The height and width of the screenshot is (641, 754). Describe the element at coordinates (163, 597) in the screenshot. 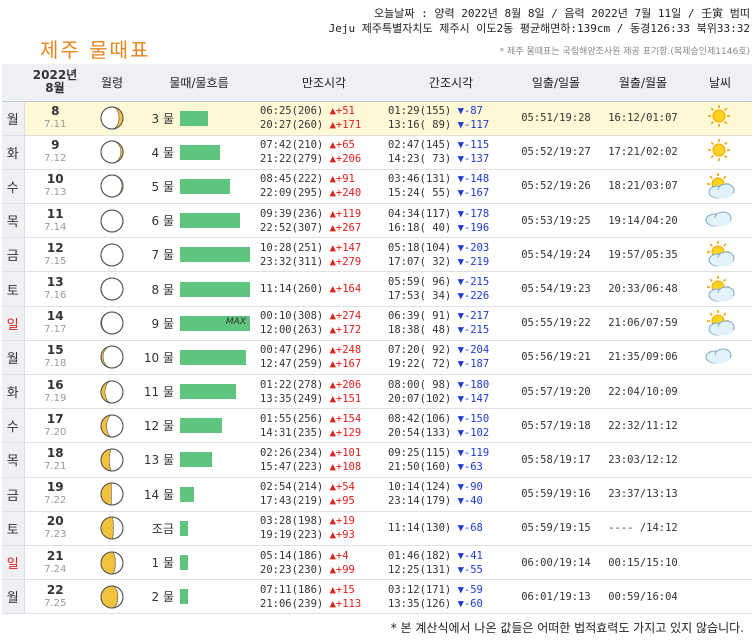

I see `tide-name: 2 물` at that location.